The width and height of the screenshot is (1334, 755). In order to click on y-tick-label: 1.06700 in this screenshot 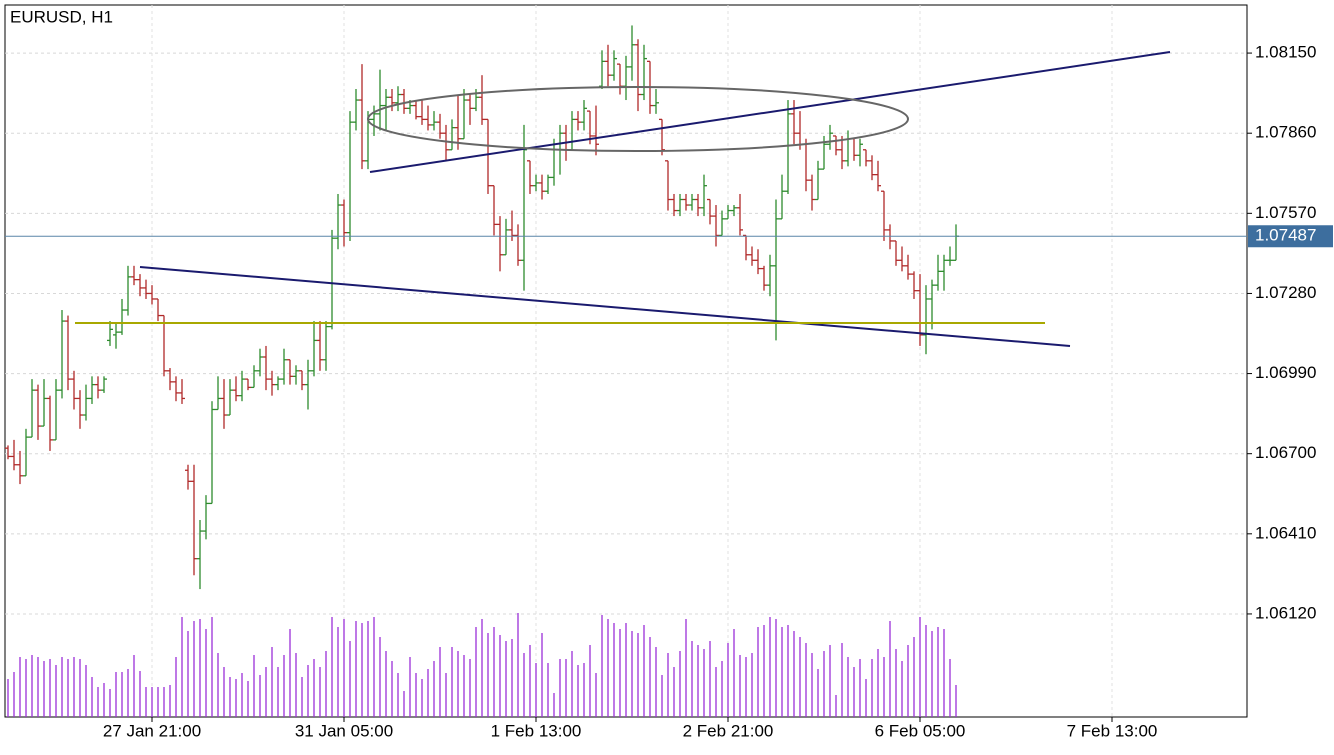, I will do `click(1285, 452)`.